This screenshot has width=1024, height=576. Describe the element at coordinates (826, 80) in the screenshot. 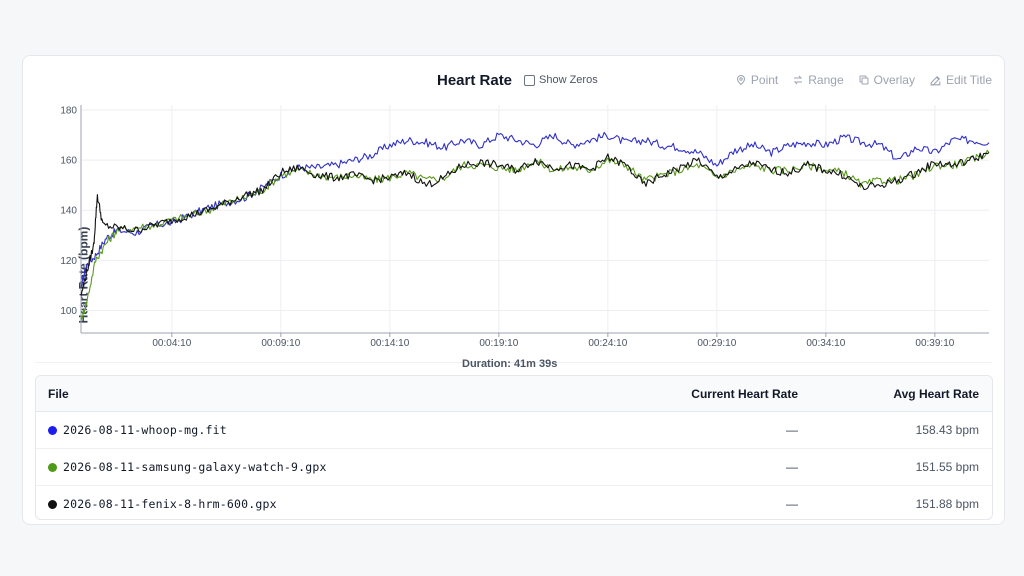

I see `range-label: Range` at that location.